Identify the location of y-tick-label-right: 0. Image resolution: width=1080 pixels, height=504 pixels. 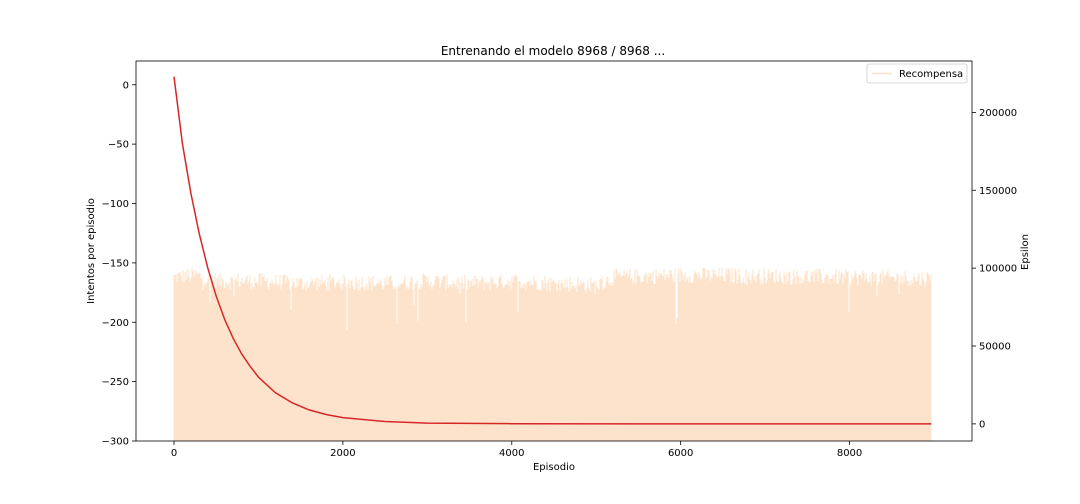
(982, 424).